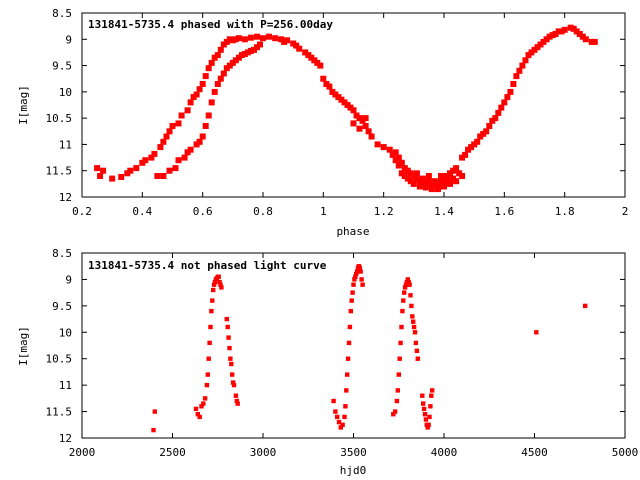  Describe the element at coordinates (444, 452) in the screenshot. I see `x-tick-label: 4000` at that location.